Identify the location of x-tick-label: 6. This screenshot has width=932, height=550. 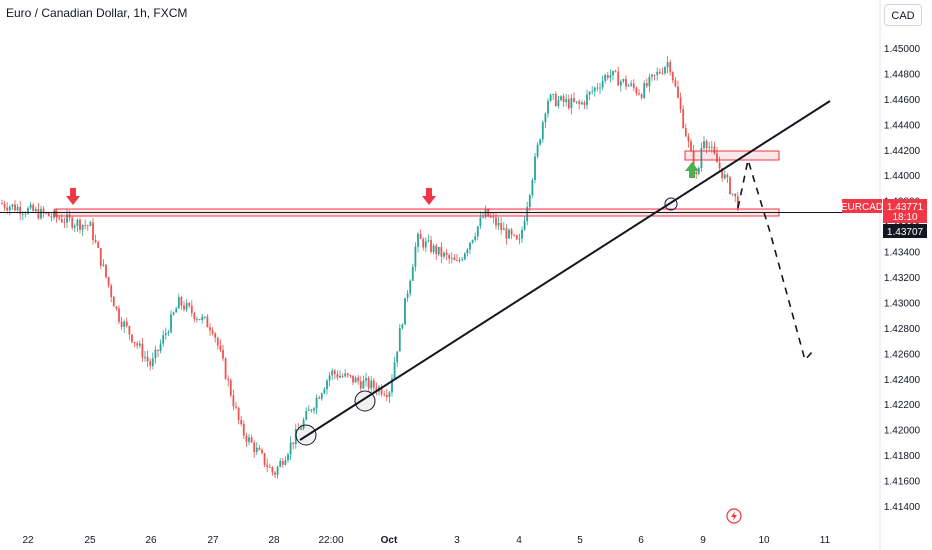
(641, 540).